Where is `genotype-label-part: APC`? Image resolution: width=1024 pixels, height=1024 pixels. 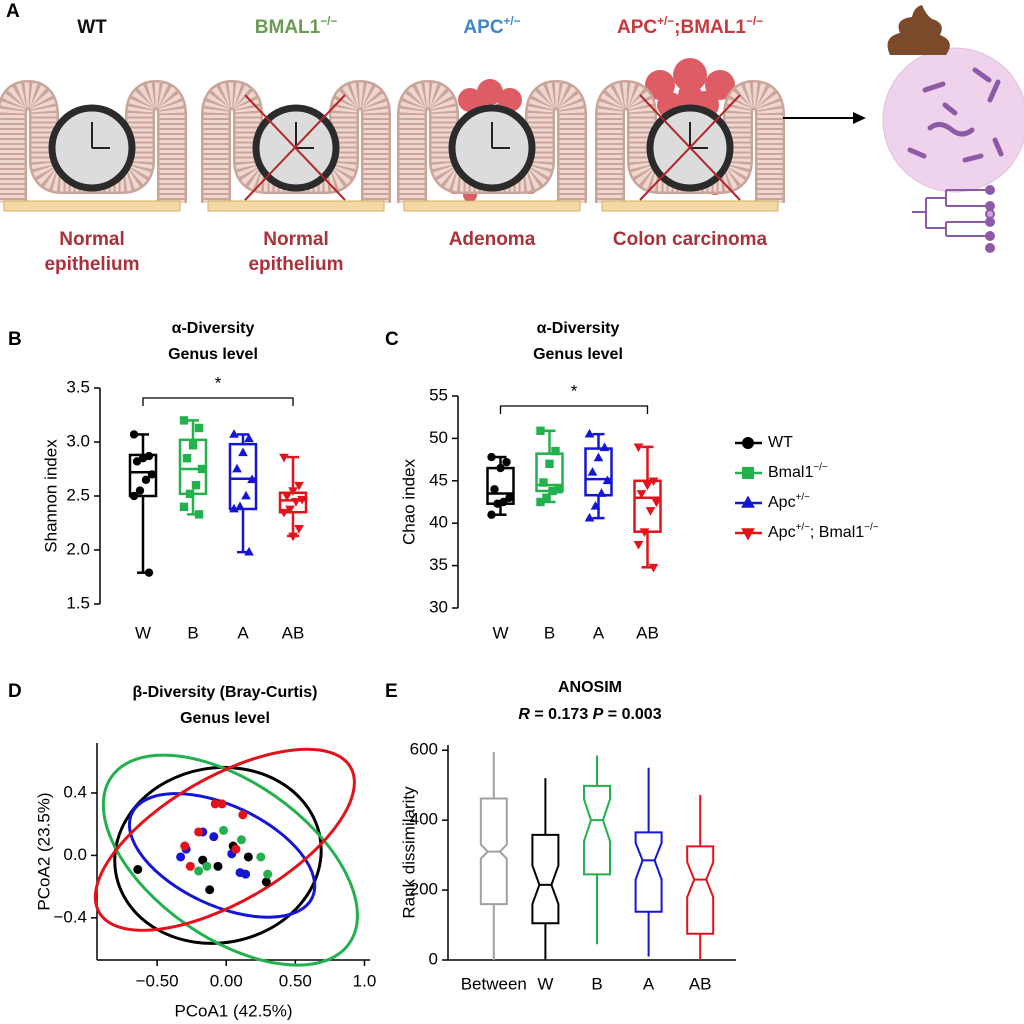 genotype-label-part: APC is located at coordinates (483, 27).